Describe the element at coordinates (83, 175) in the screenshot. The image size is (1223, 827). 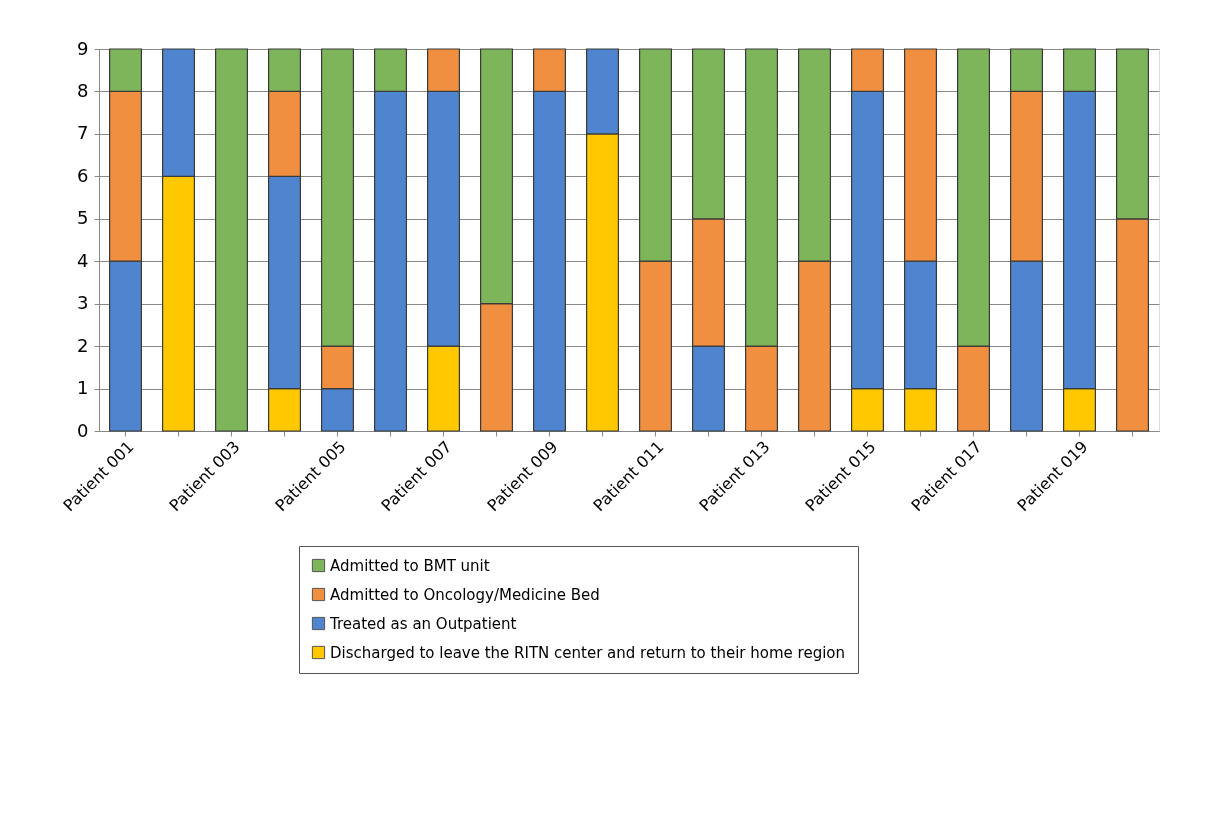
I see `y-tick-label: 6` at that location.